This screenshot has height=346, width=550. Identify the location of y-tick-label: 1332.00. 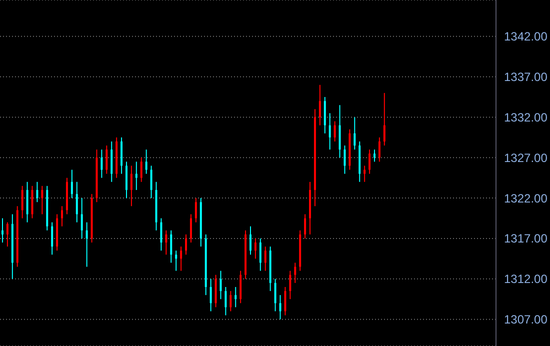
(526, 117).